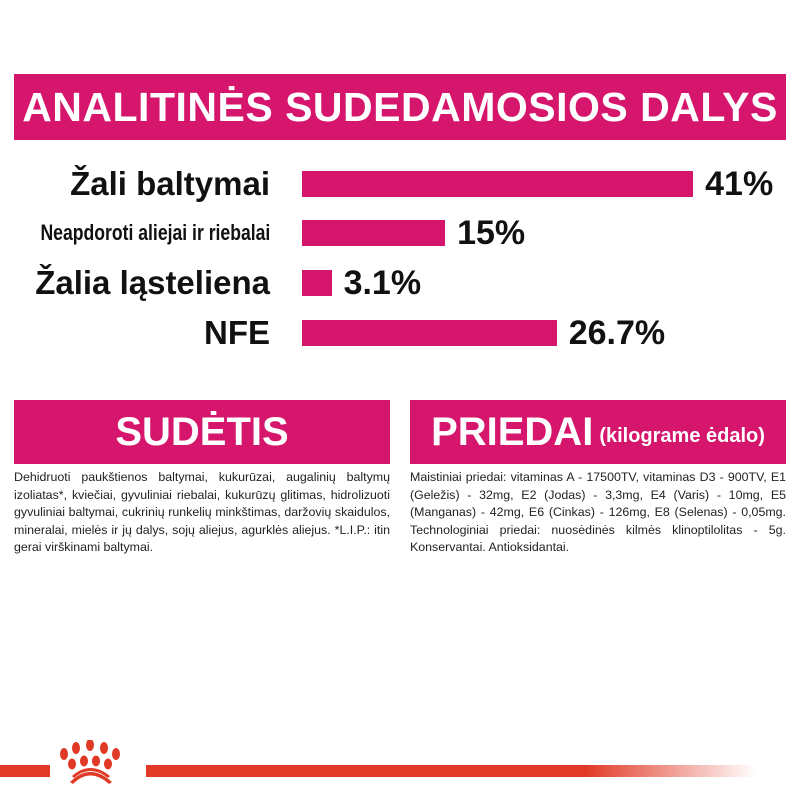  I want to click on chart-row: NFE 26.7%, so click(400, 333).